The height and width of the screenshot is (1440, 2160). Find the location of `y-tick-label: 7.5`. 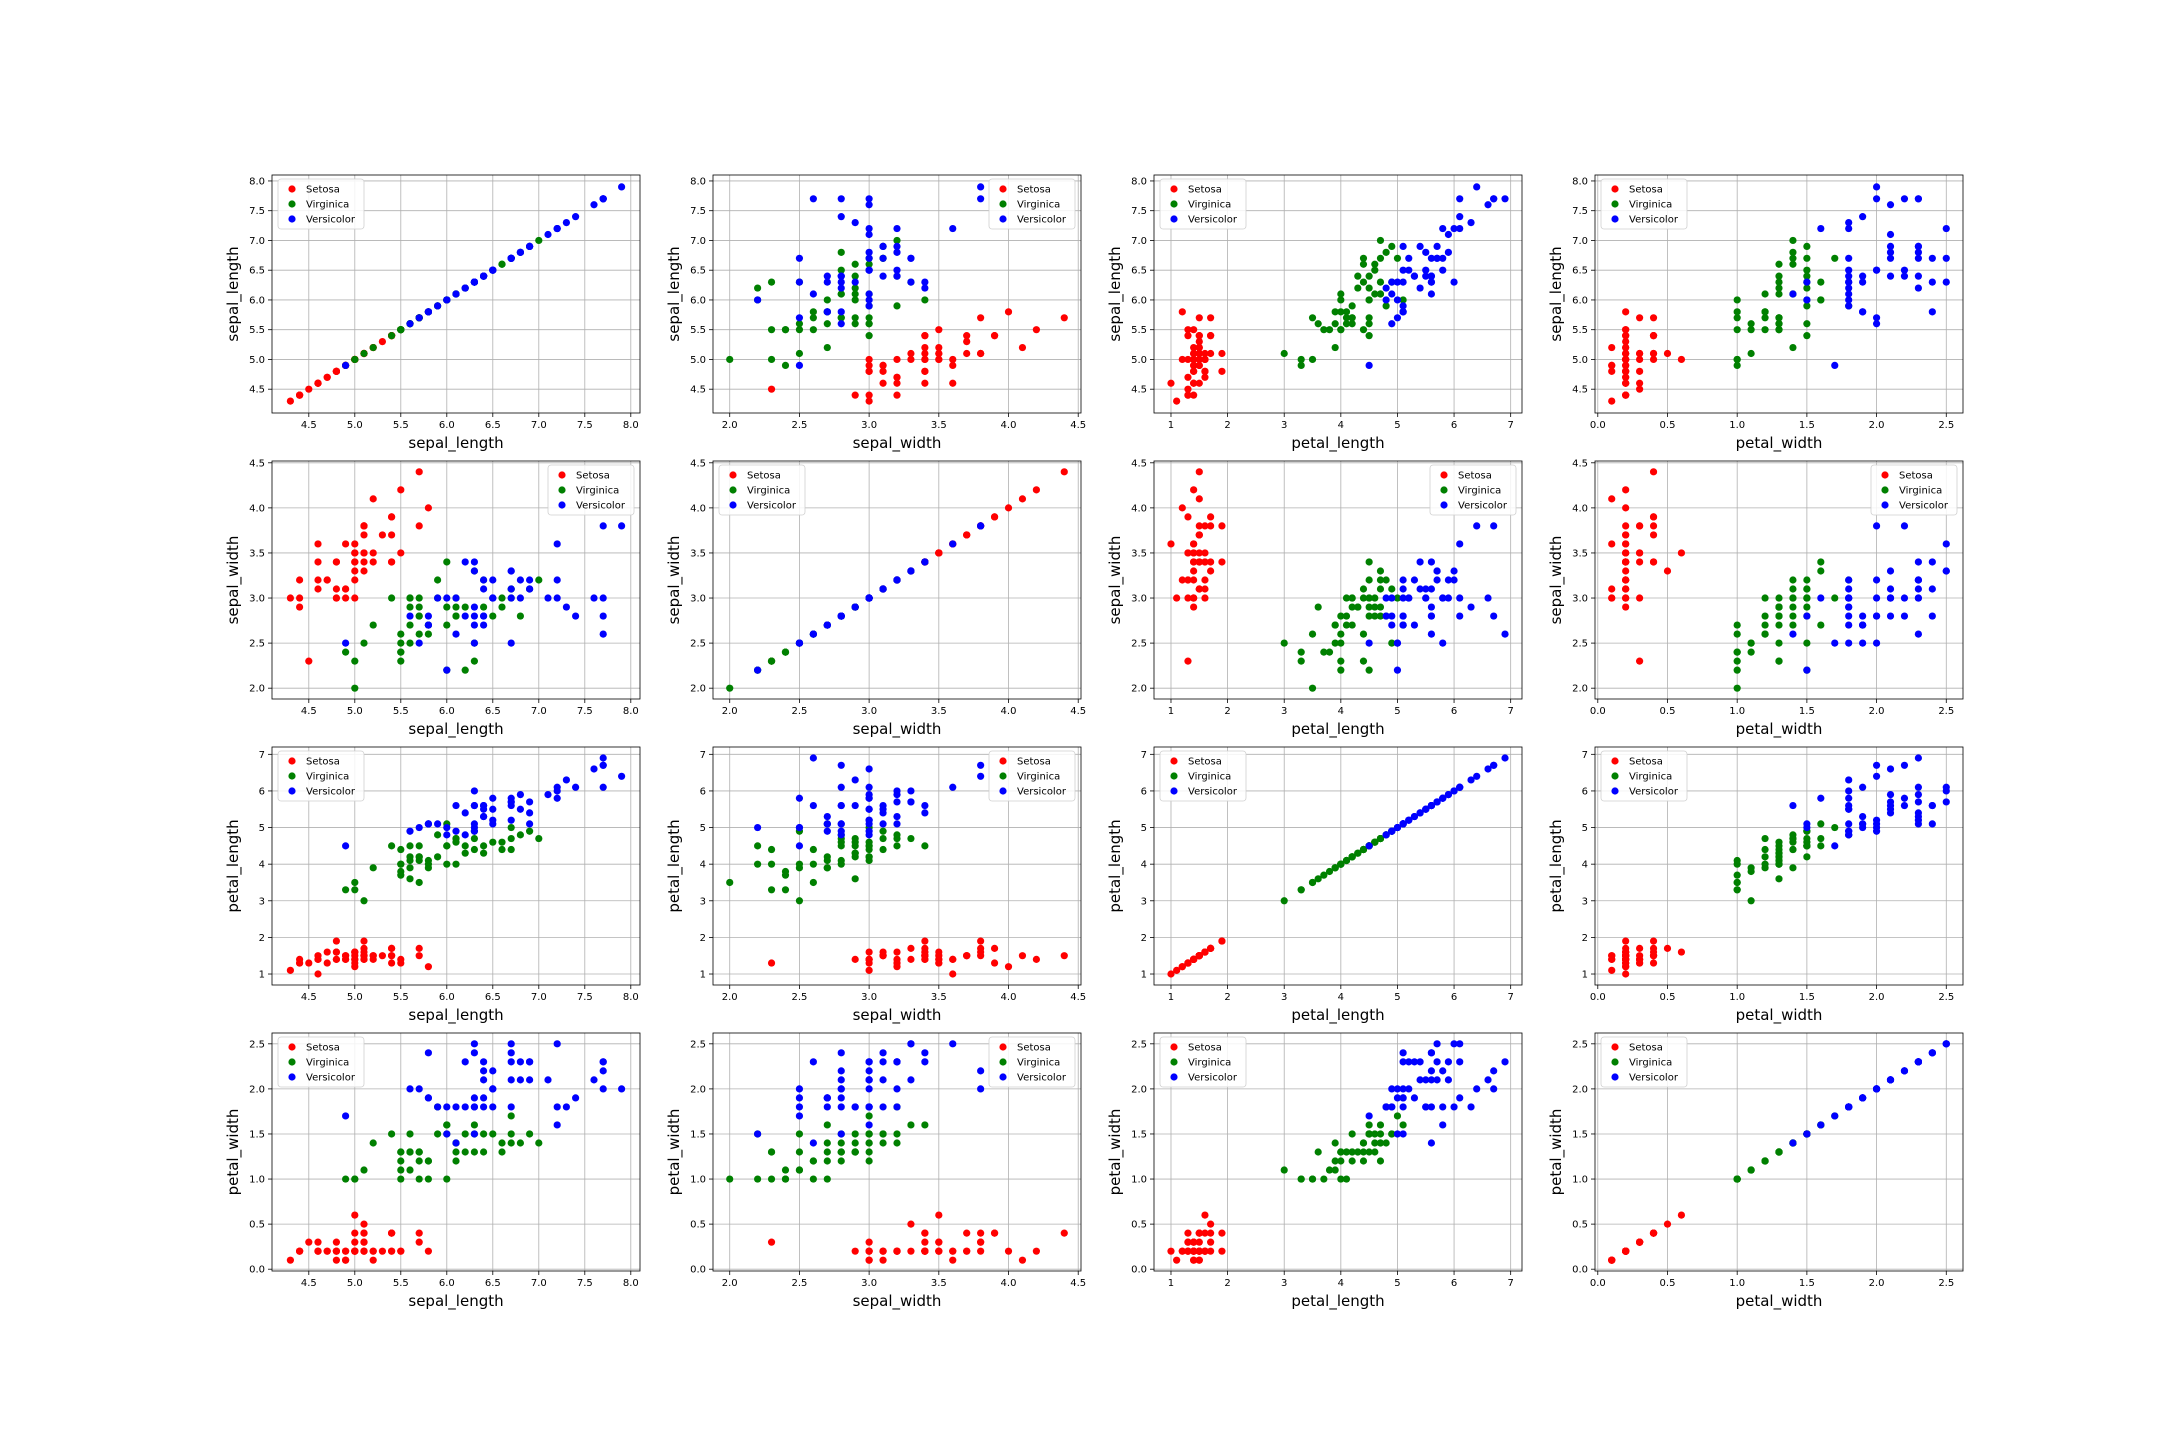

y-tick-label: 7.5 is located at coordinates (257, 211).